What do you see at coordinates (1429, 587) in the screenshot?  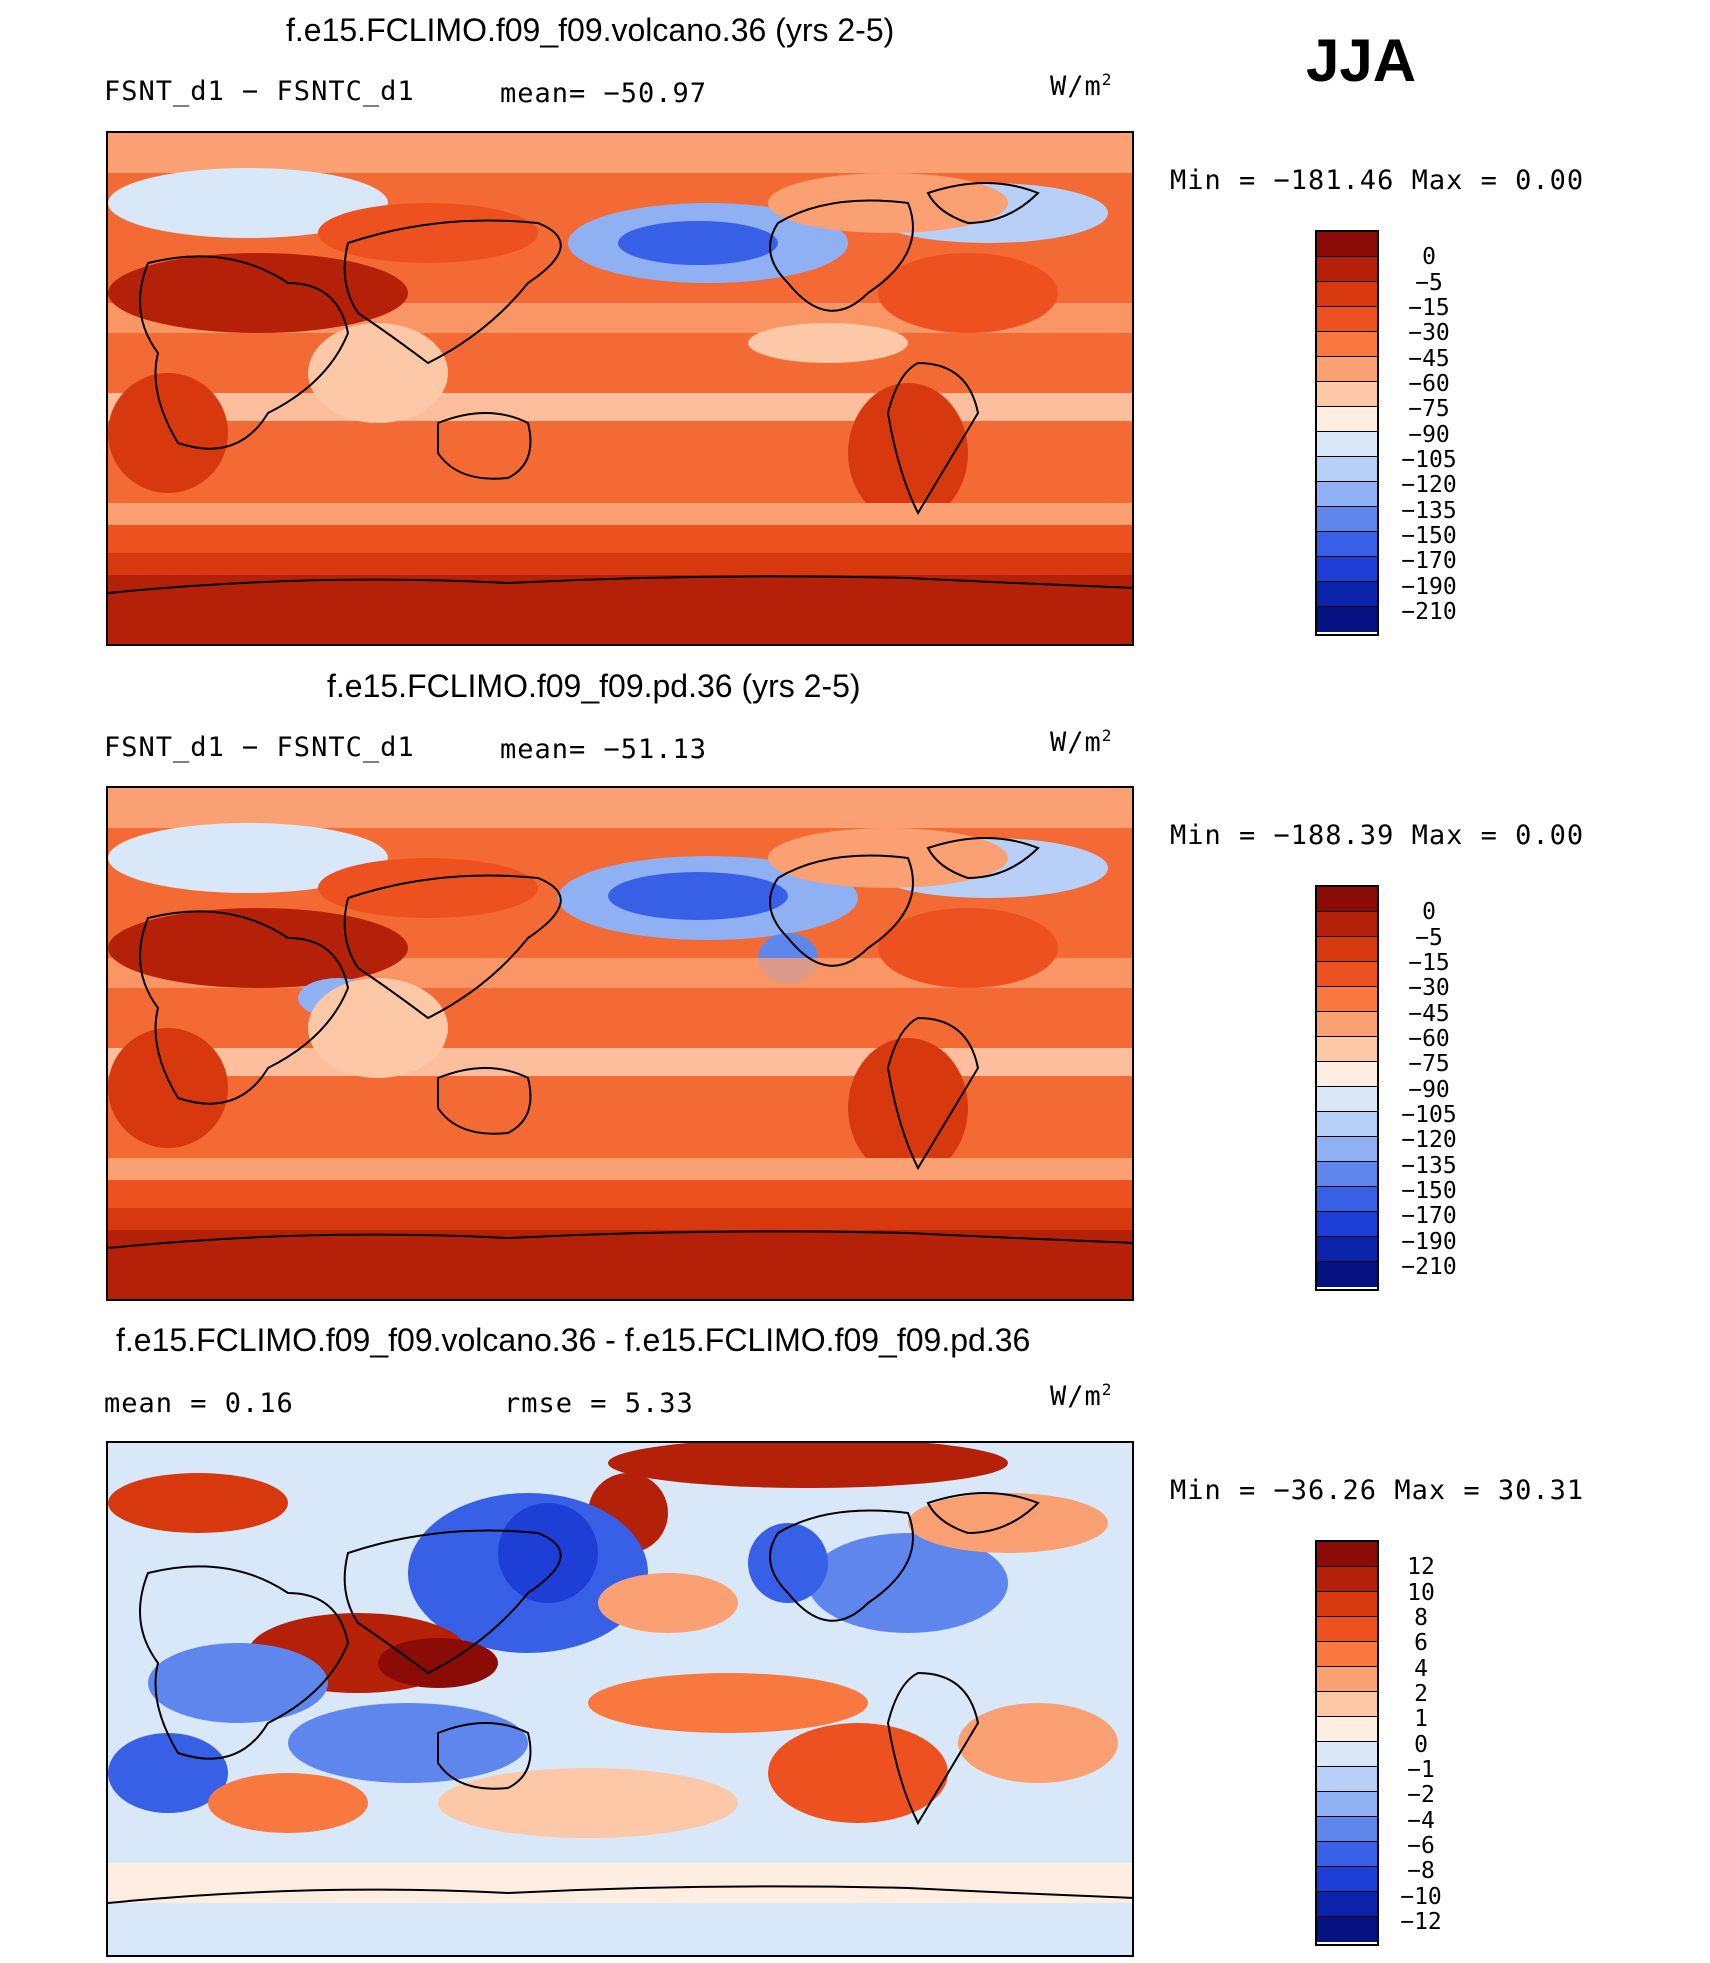 I see `colorbar-label: −190` at bounding box center [1429, 587].